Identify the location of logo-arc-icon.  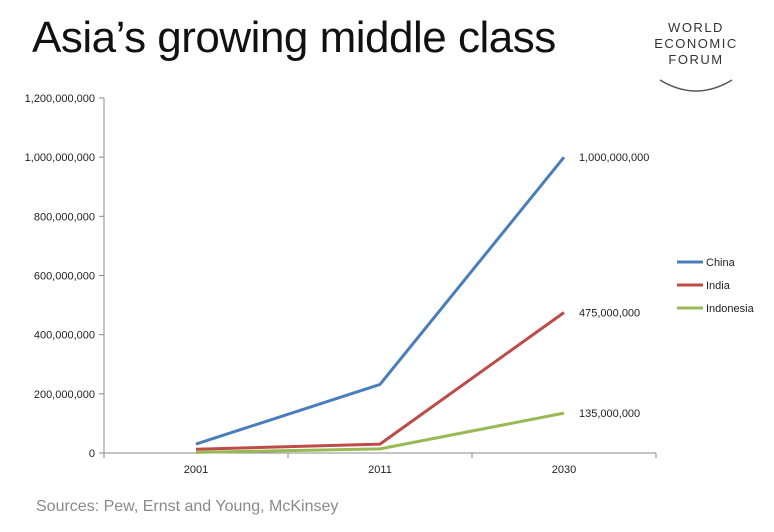
(696, 85).